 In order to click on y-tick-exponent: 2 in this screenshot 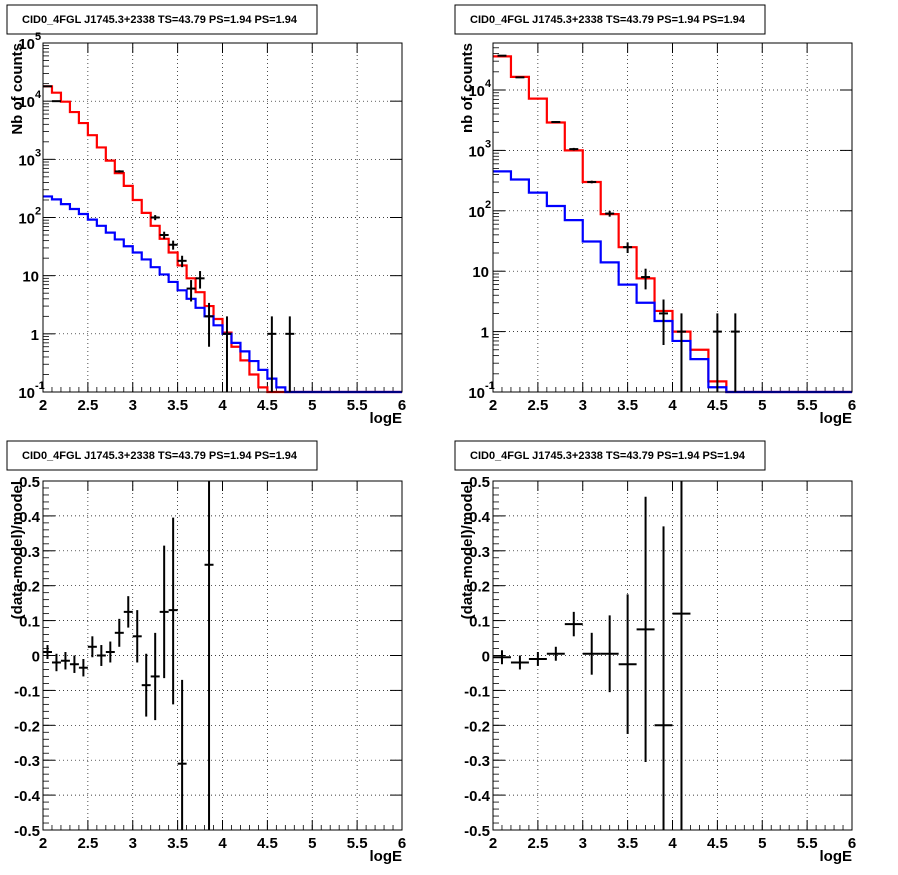, I will do `click(38, 212)`.